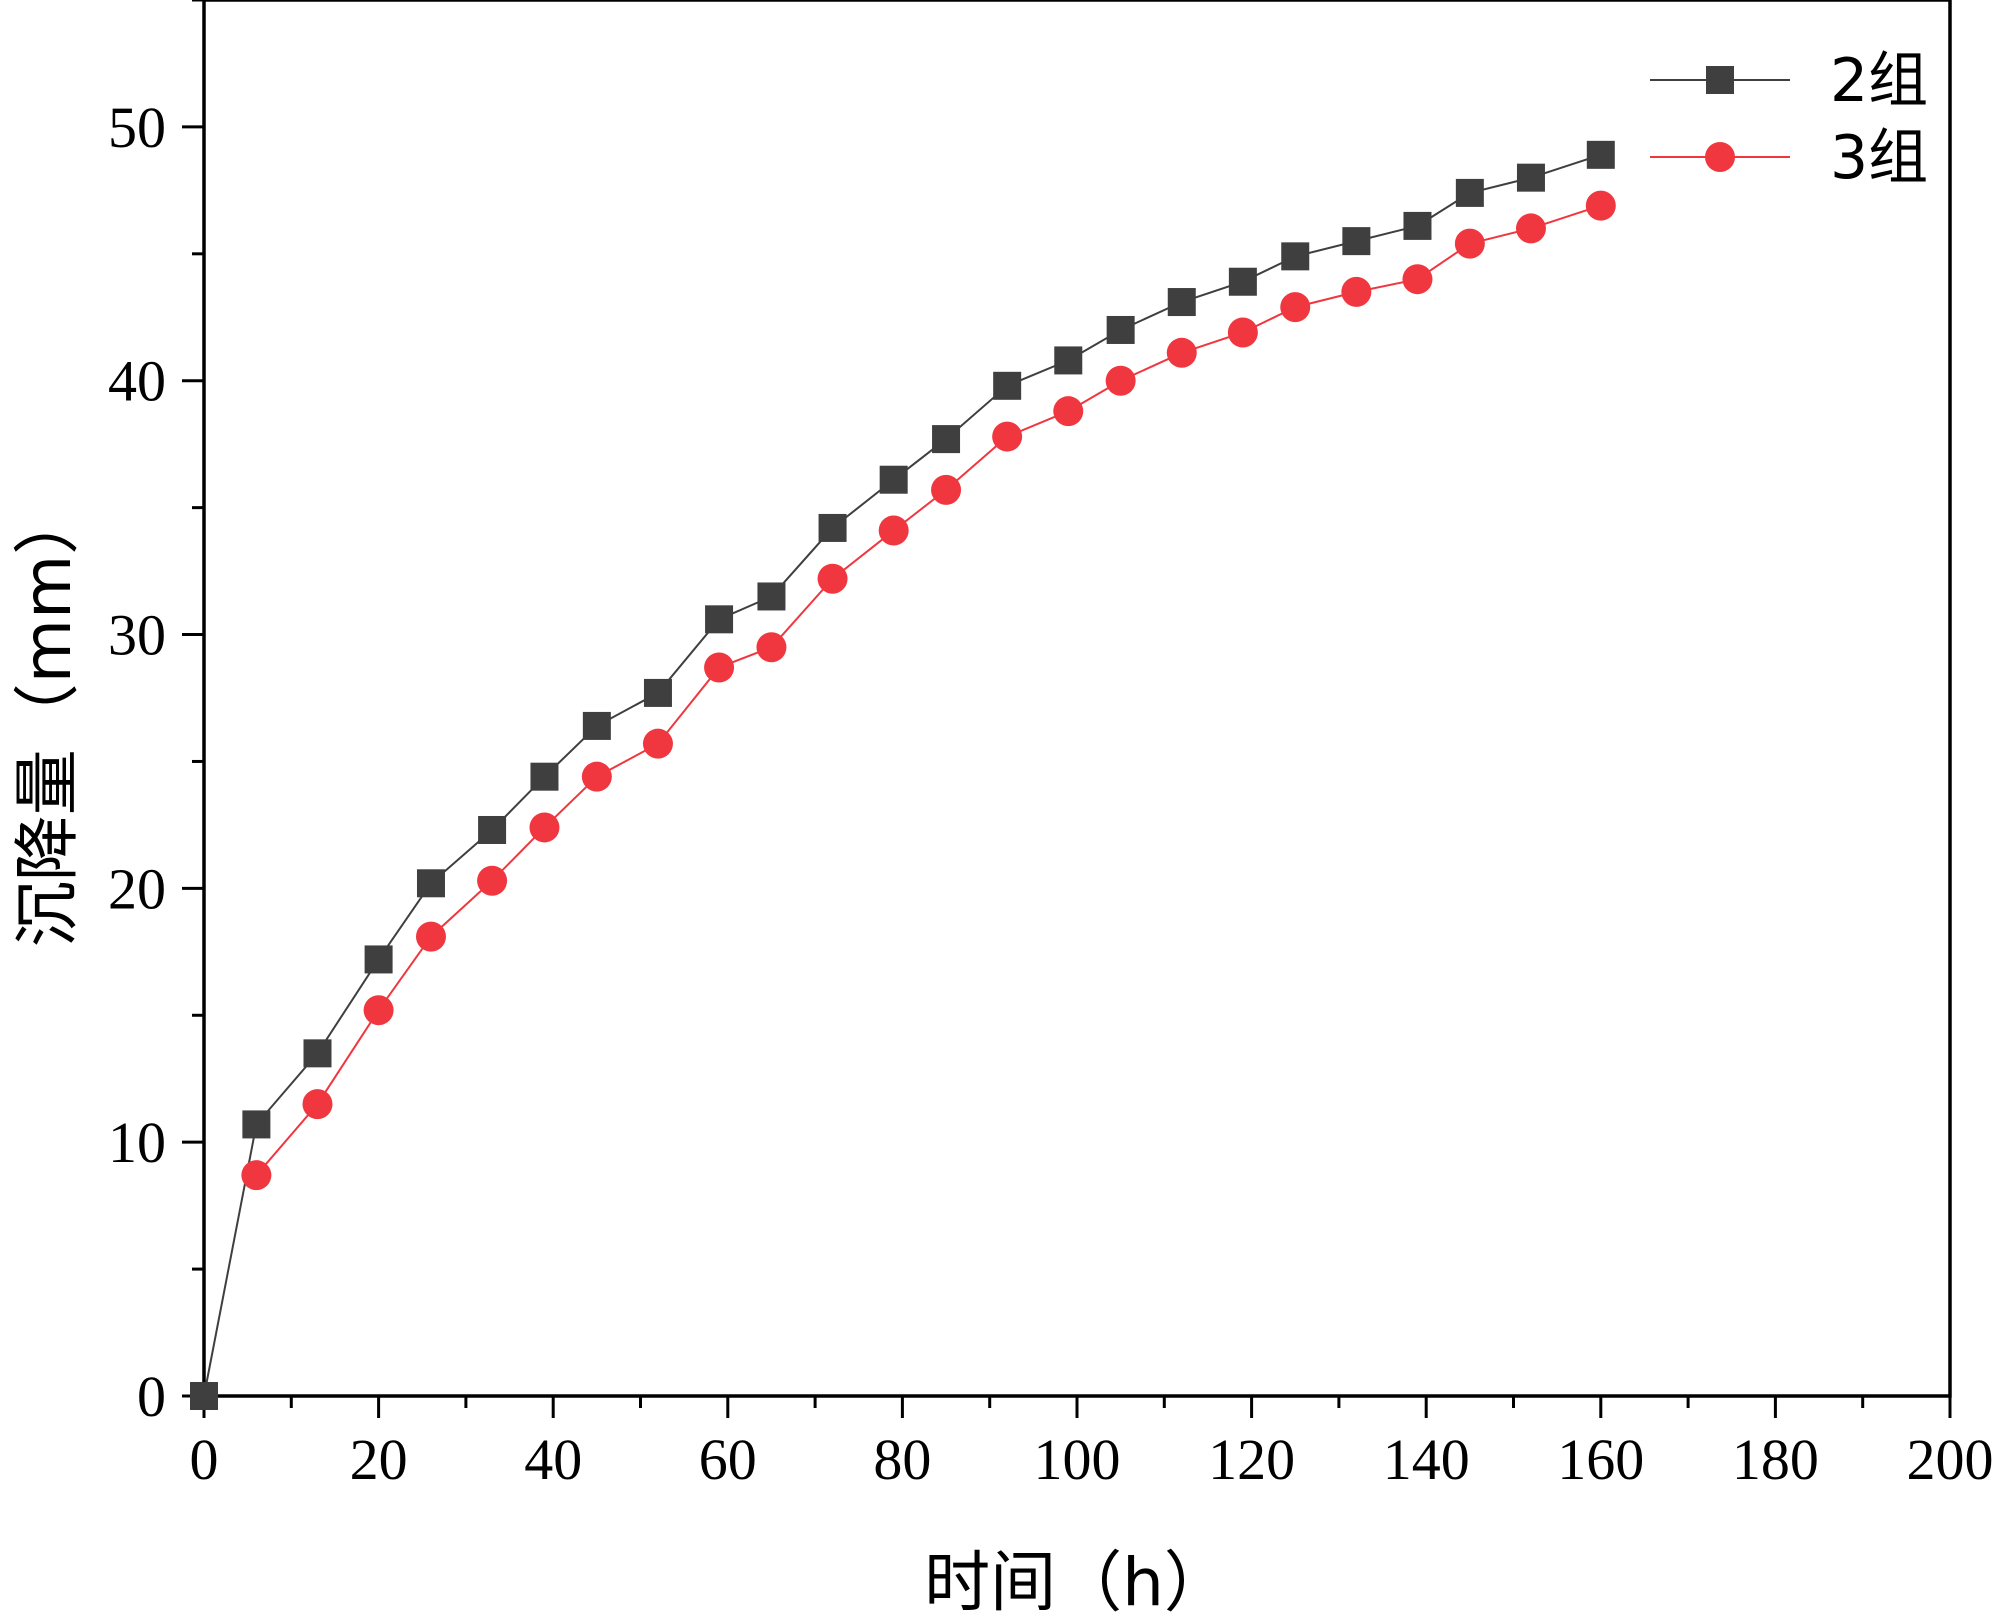  Describe the element at coordinates (1600, 1459) in the screenshot. I see `x-tick-label: 160` at that location.